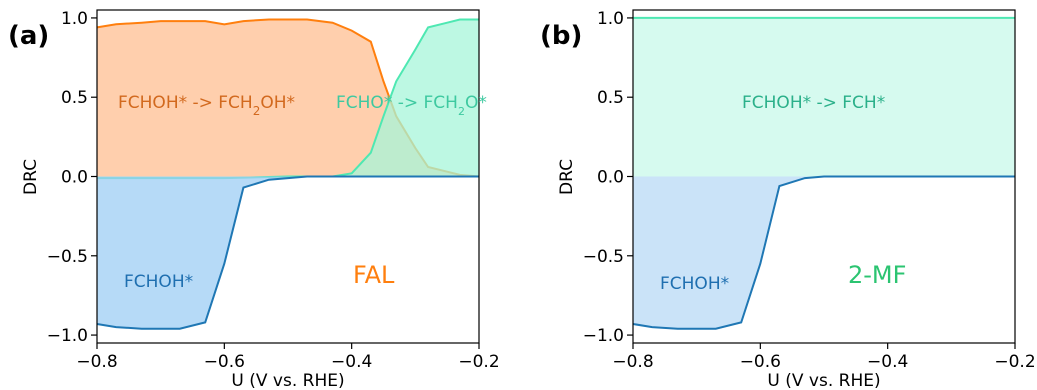  Describe the element at coordinates (374, 275) in the screenshot. I see `panel-a-inset-label: FAL` at that location.